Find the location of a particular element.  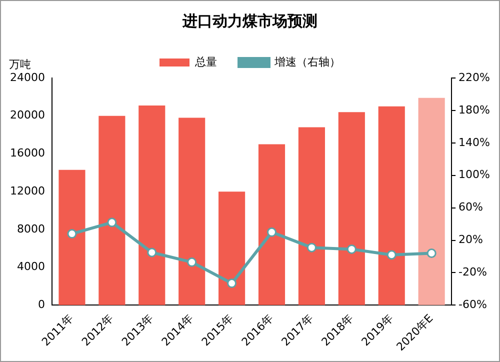

y2-tick-label: 60% is located at coordinates (471, 207).